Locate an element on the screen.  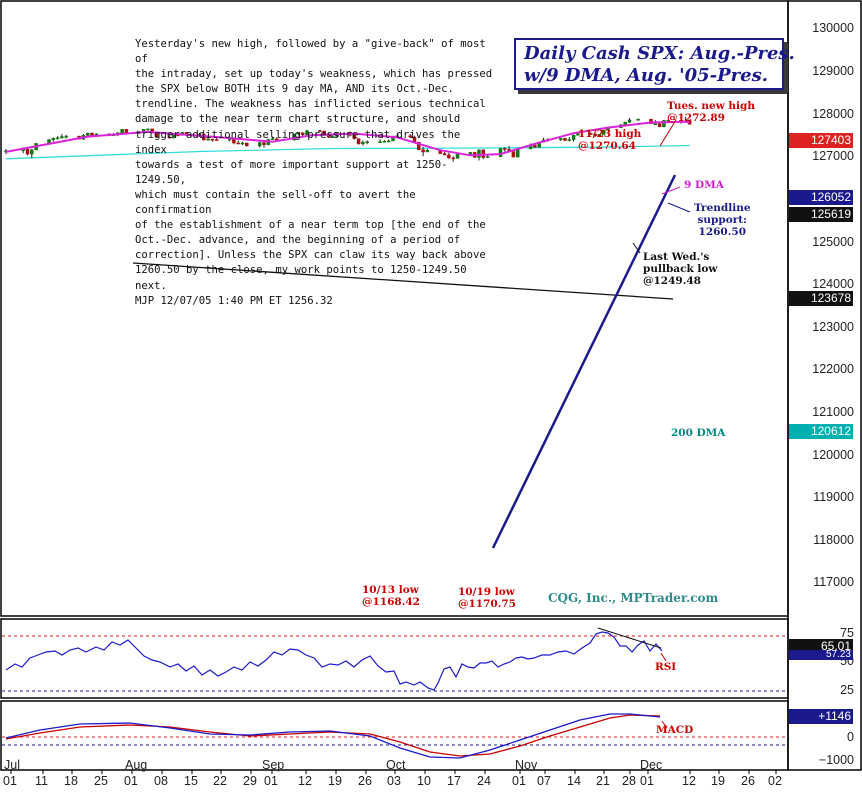
oct19-line1: 10/19 low is located at coordinates (486, 592).